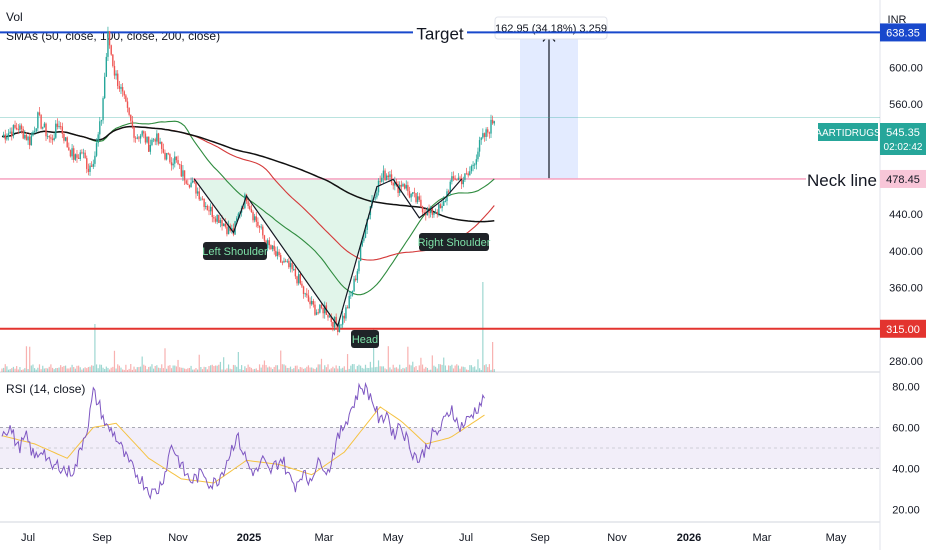 Image resolution: width=932 pixels, height=550 pixels. Describe the element at coordinates (393, 538) in the screenshot. I see `time-tick-label: May` at that location.